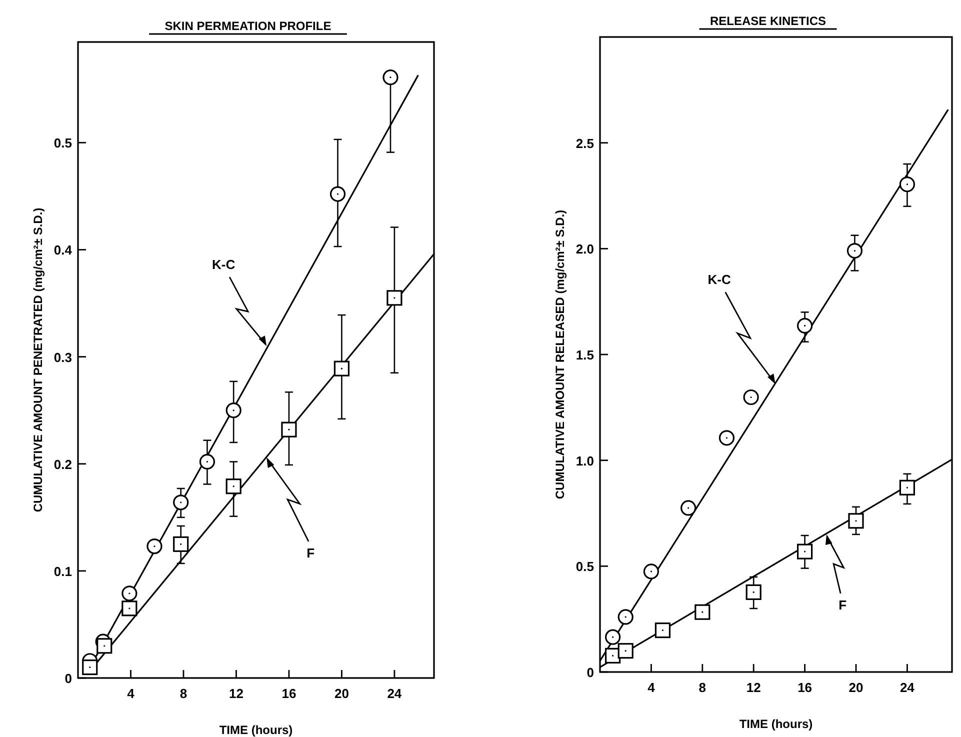  I want to click on y-tick-label: 0.2, so click(63, 464).